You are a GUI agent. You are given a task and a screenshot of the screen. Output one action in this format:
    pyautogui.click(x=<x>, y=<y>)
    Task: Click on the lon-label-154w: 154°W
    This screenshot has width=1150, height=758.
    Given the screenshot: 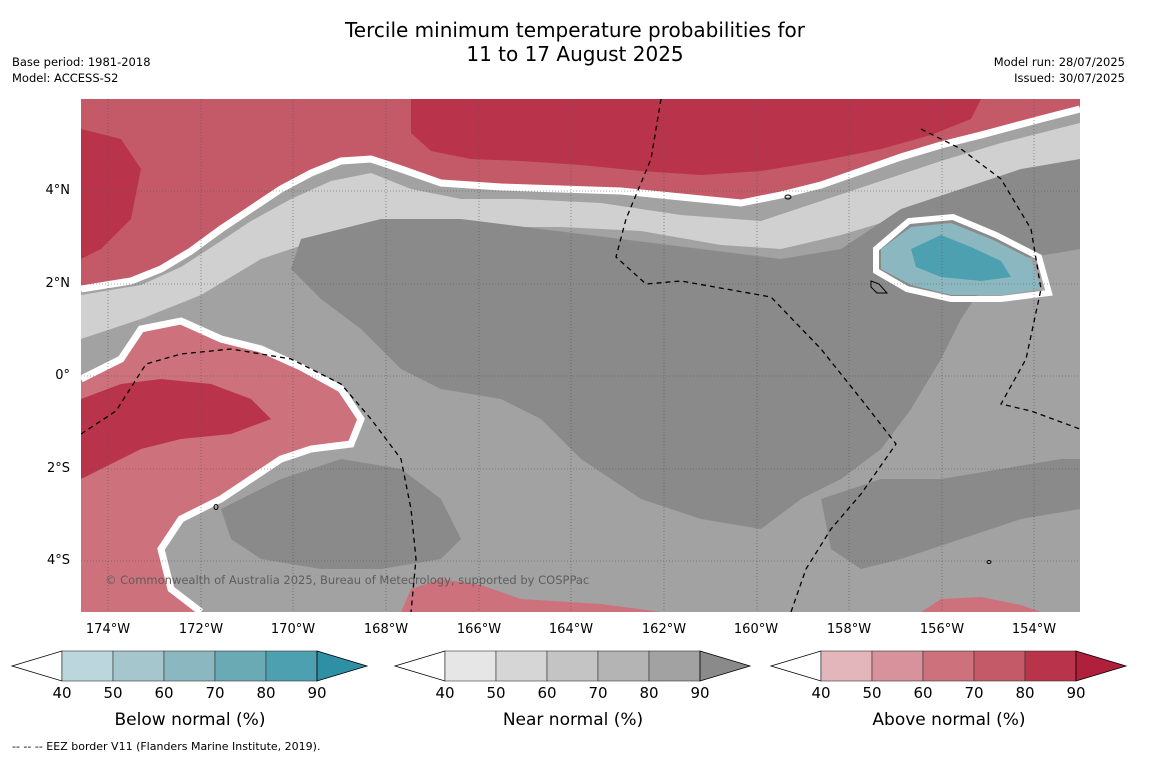 What is the action you would take?
    pyautogui.click(x=1034, y=629)
    